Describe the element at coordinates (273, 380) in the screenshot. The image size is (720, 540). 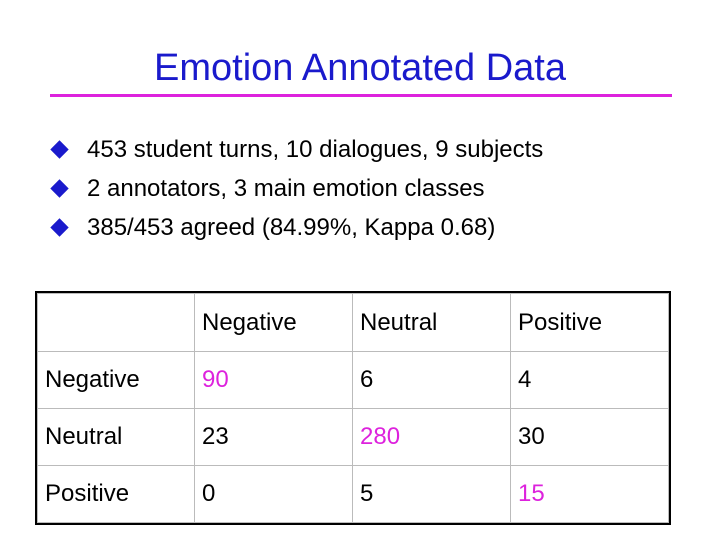
I see `table-cell: 90` at that location.